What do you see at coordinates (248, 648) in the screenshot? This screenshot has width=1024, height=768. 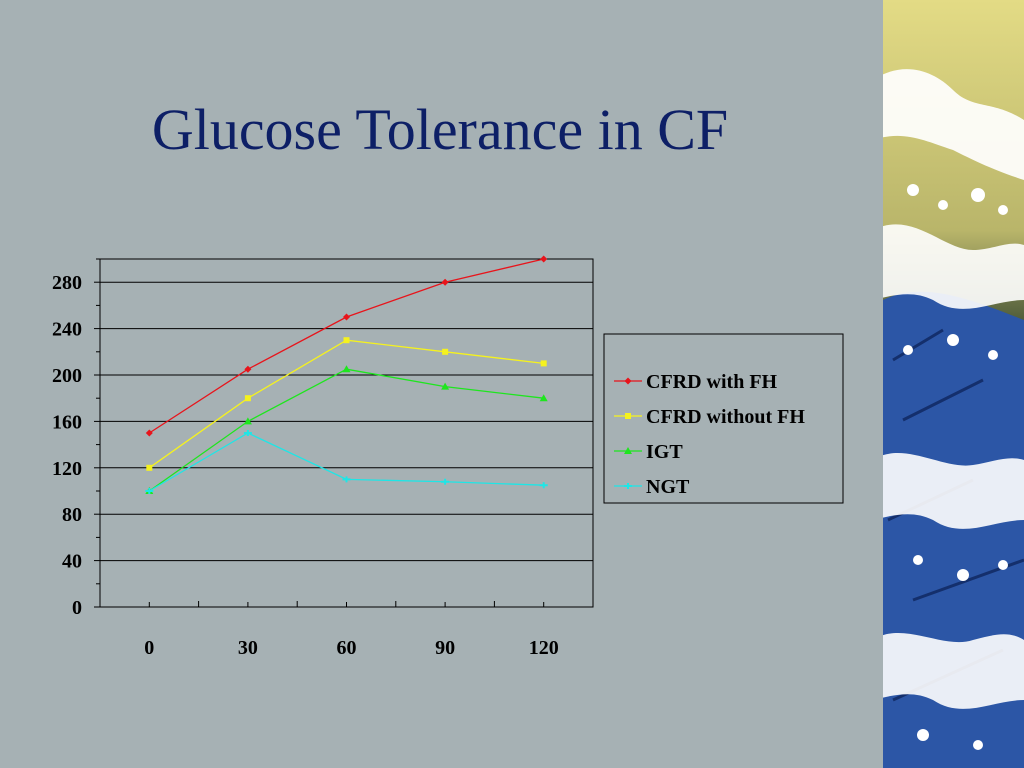 I see `x-tick-label: 30` at bounding box center [248, 648].